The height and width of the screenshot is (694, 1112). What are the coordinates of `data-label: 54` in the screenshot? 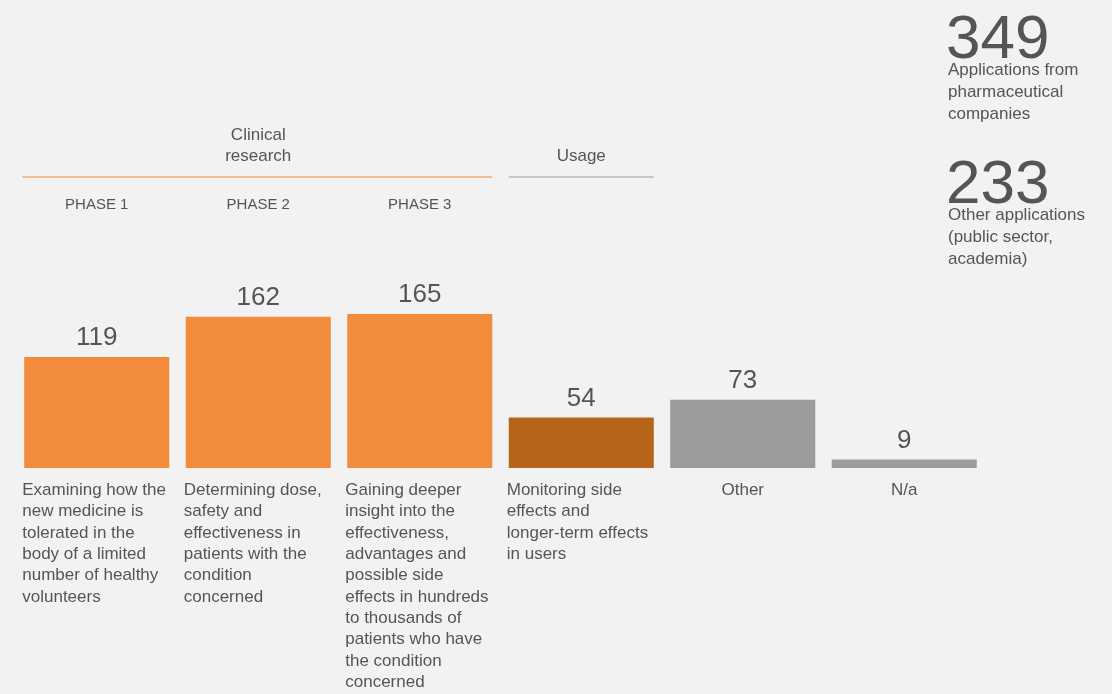 It's located at (581, 396).